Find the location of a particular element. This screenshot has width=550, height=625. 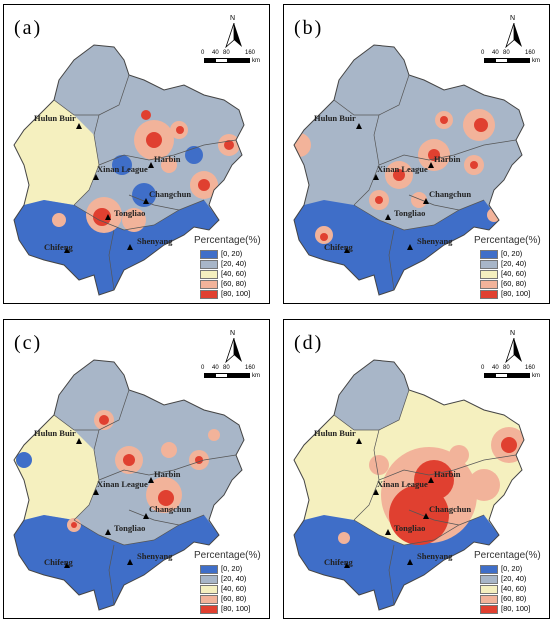

city-label: Xinan League is located at coordinates (402, 484).